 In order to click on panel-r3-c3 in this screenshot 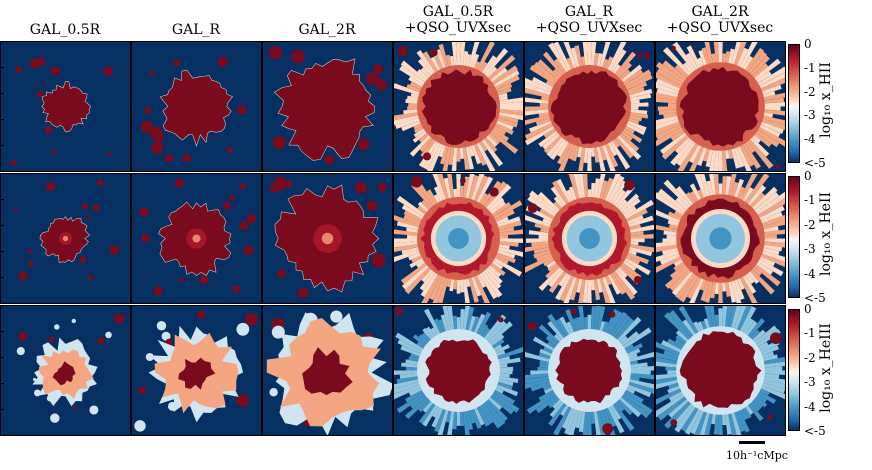, I will do `click(327, 370)`.